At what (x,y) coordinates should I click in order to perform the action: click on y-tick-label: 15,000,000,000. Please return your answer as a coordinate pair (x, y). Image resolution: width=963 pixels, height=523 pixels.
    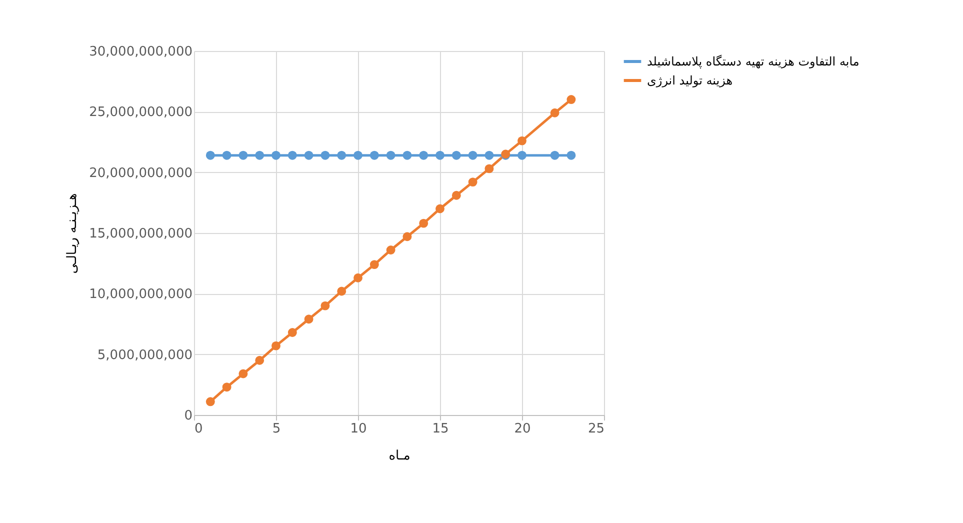
    Looking at the image, I should click on (140, 234).